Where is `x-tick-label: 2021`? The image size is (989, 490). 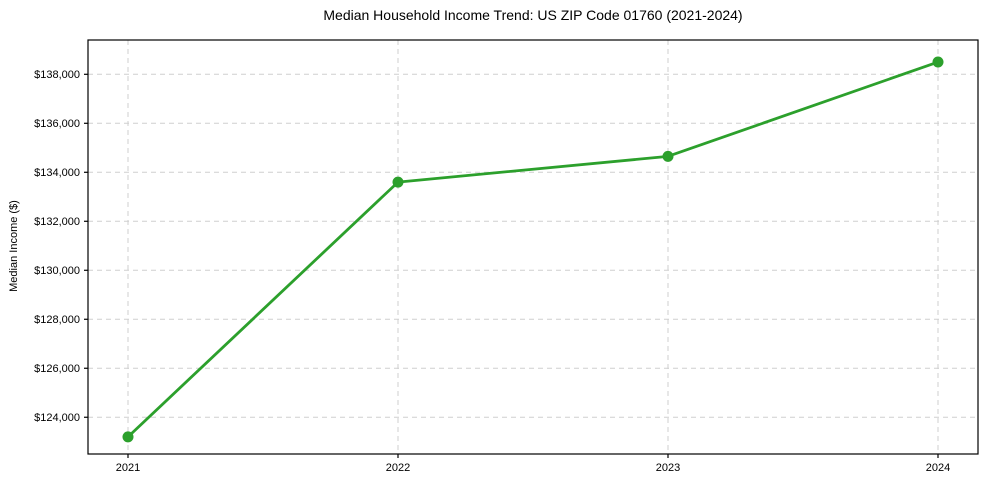
x-tick-label: 2021 is located at coordinates (128, 468).